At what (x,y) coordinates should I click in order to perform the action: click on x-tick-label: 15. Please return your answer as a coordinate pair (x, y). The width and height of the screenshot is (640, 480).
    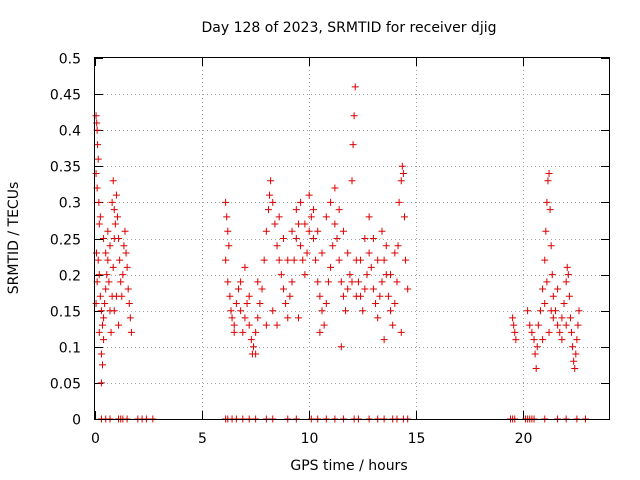
    Looking at the image, I should click on (417, 439).